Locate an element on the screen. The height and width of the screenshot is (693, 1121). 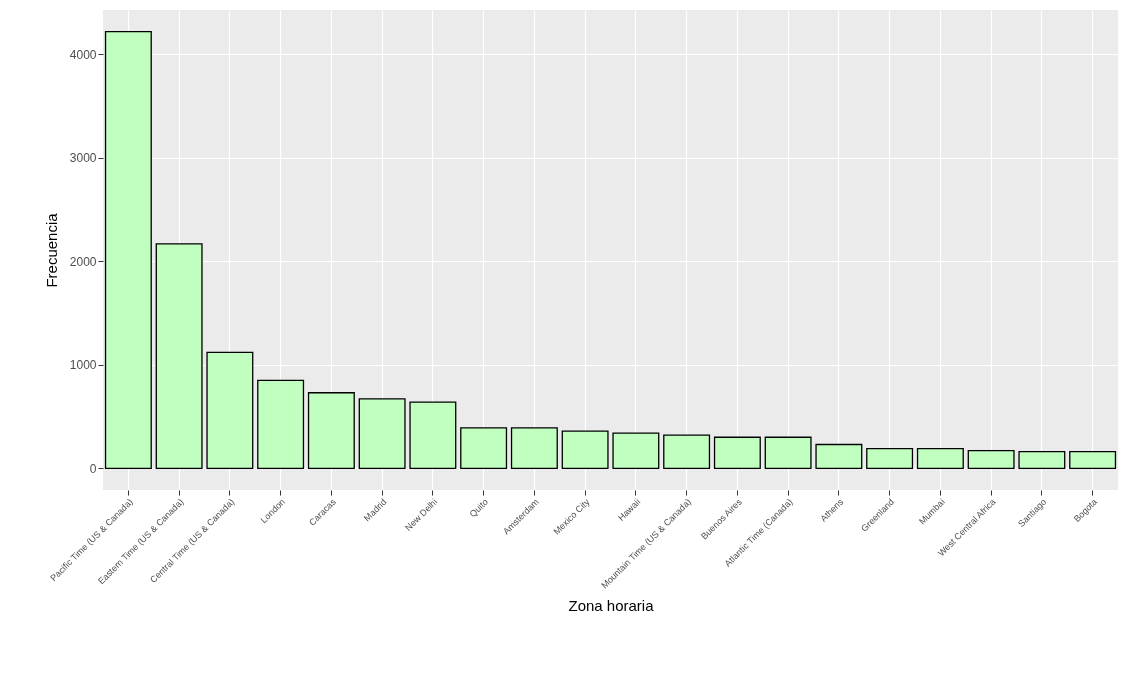
y-tick-label: 2000 is located at coordinates (83, 261).